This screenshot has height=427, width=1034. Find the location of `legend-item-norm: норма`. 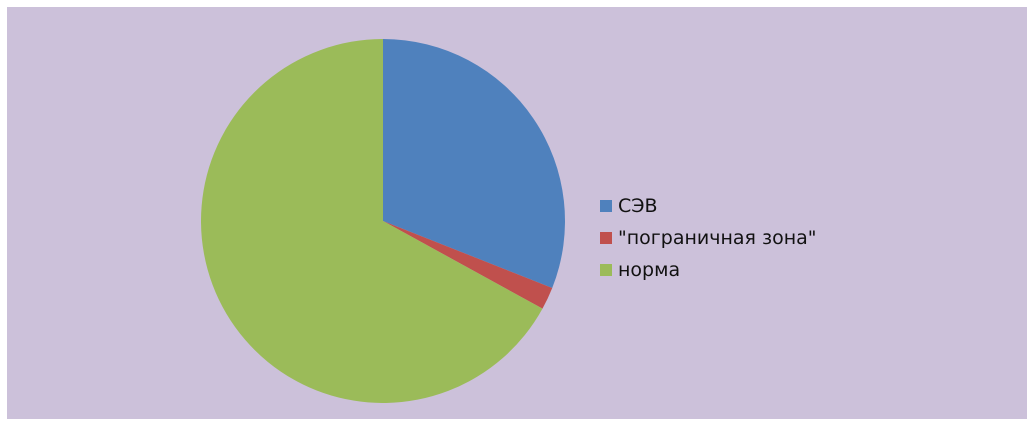

legend-item-norm: норма is located at coordinates (708, 270).